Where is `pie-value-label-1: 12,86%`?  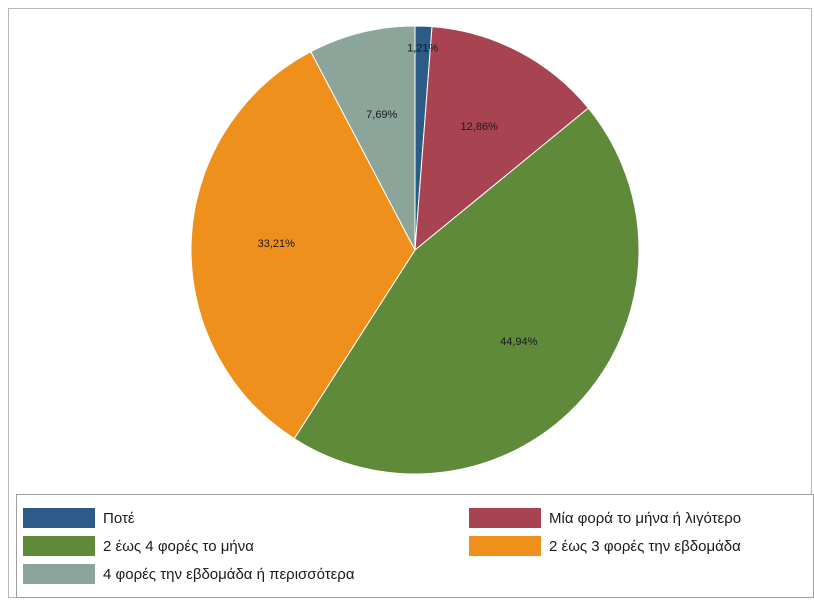 pie-value-label-1: 12,86% is located at coordinates (480, 127).